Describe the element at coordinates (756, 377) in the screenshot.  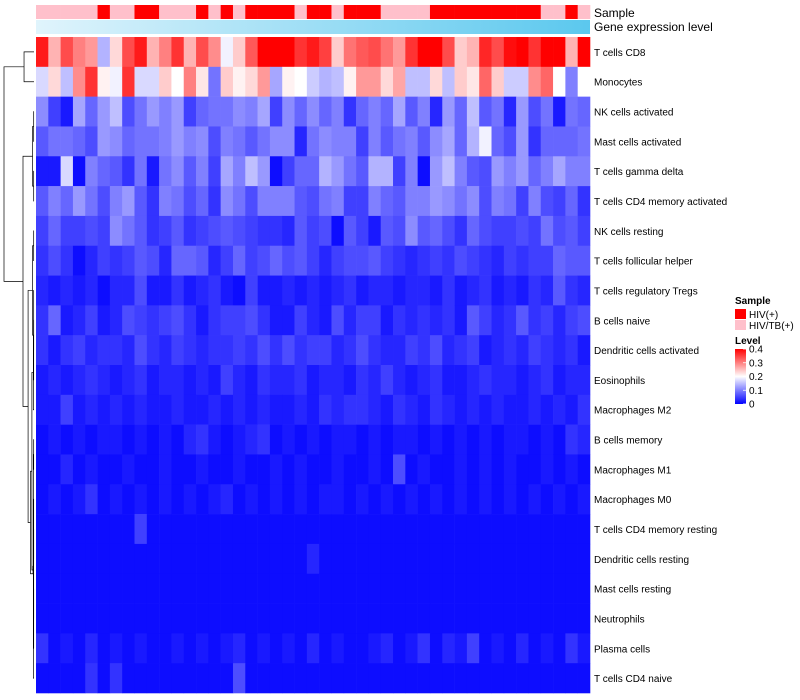
I see `level-tick-label: 0.2` at that location.